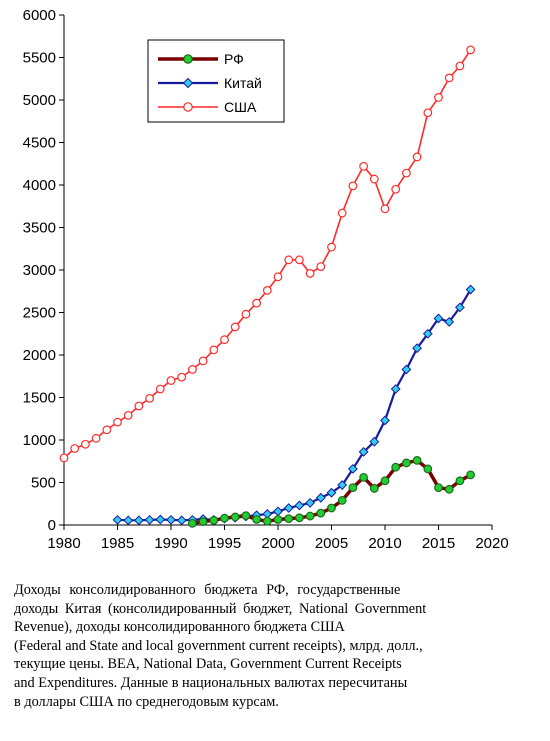 This screenshot has width=550, height=741. Describe the element at coordinates (277, 543) in the screenshot. I see `x-tick-label: 2000` at that location.